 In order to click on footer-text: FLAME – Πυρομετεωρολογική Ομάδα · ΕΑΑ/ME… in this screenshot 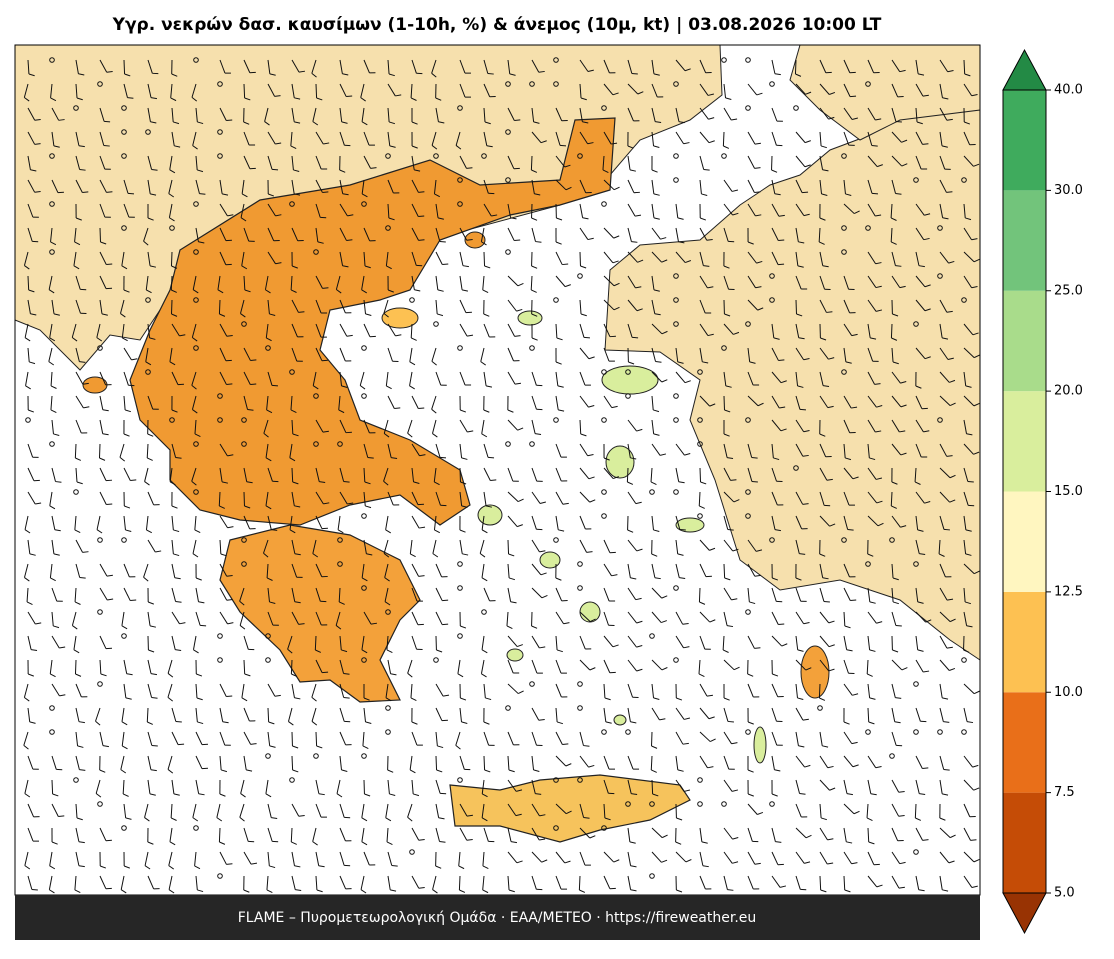, I will do `click(497, 918)`.